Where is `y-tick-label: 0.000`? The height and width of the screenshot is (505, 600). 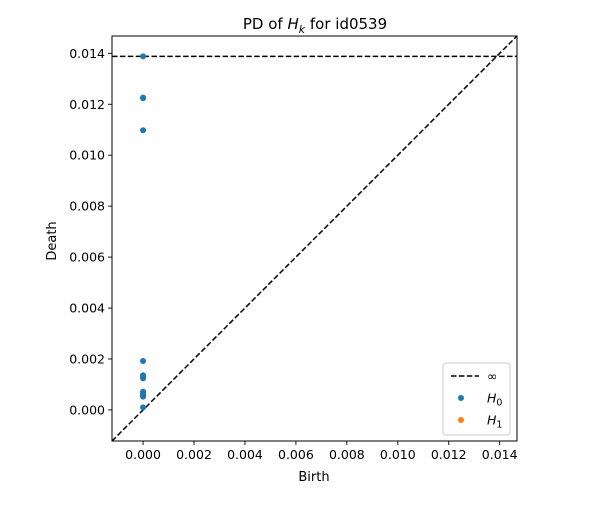 y-tick-label: 0.000 is located at coordinates (87, 409).